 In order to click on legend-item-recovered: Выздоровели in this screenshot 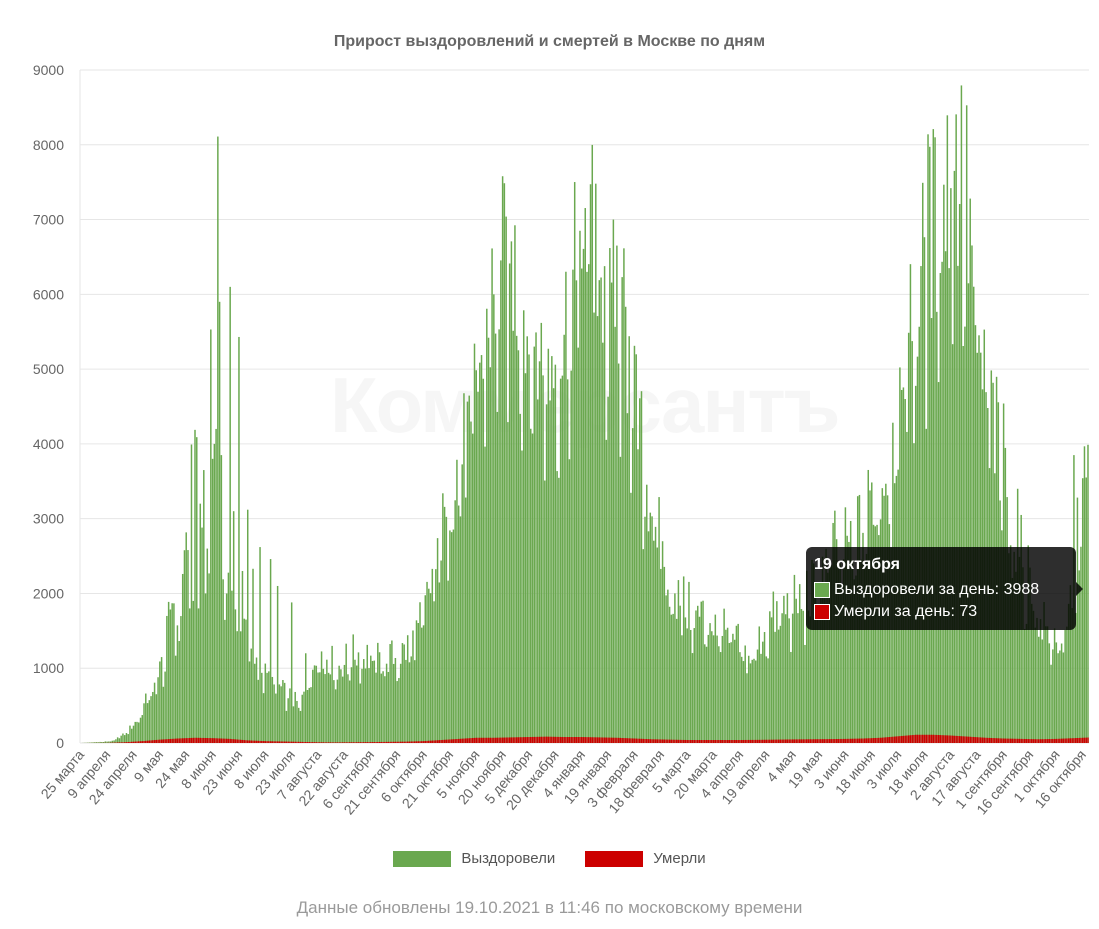, I will do `click(474, 858)`.